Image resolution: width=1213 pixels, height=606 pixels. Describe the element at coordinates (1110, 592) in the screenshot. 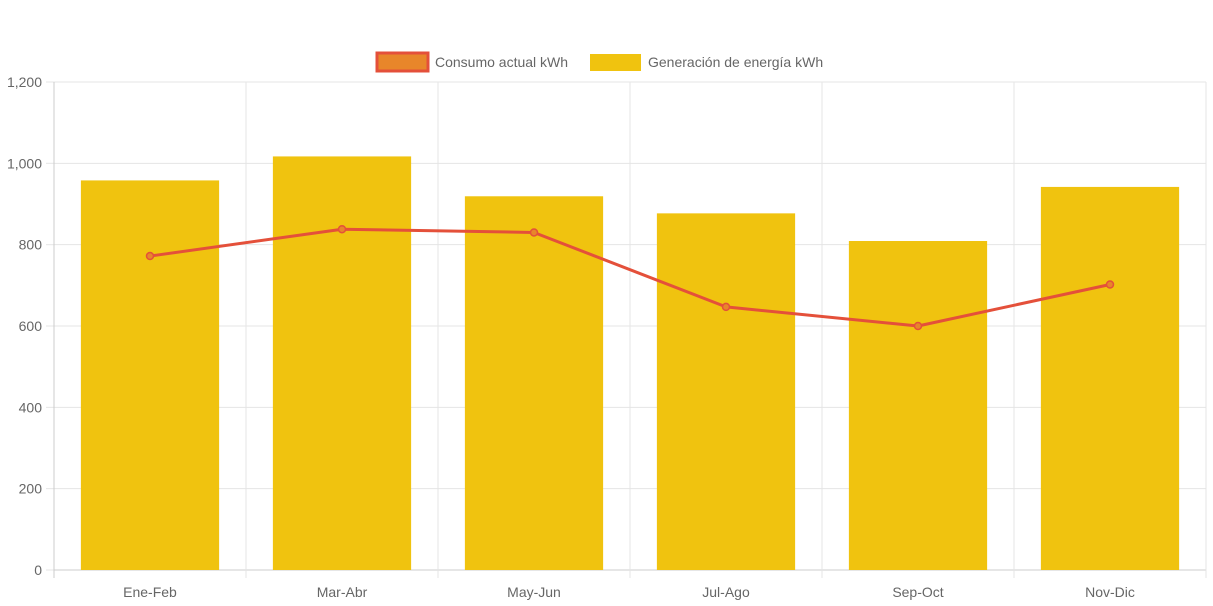

I see `x-tick-label: Nov-Dic` at that location.